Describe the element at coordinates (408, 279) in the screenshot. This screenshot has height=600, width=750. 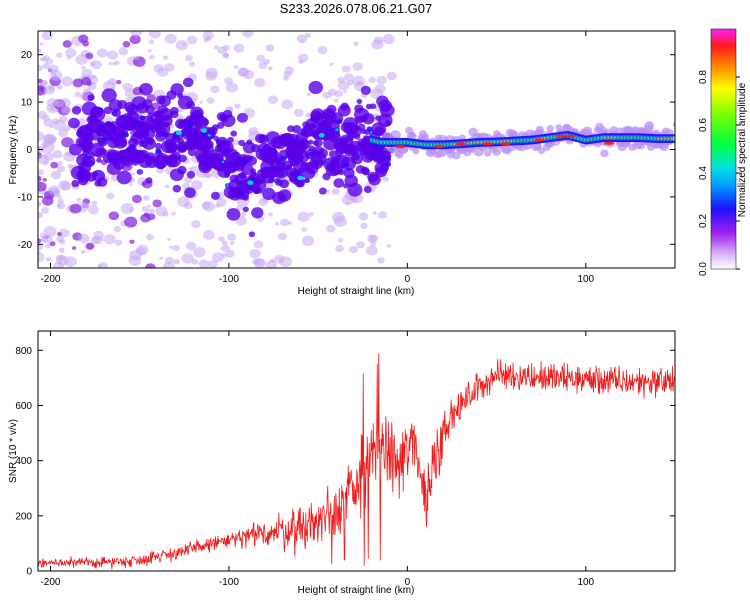
I see `spectrogram-xtick-label: 0` at that location.